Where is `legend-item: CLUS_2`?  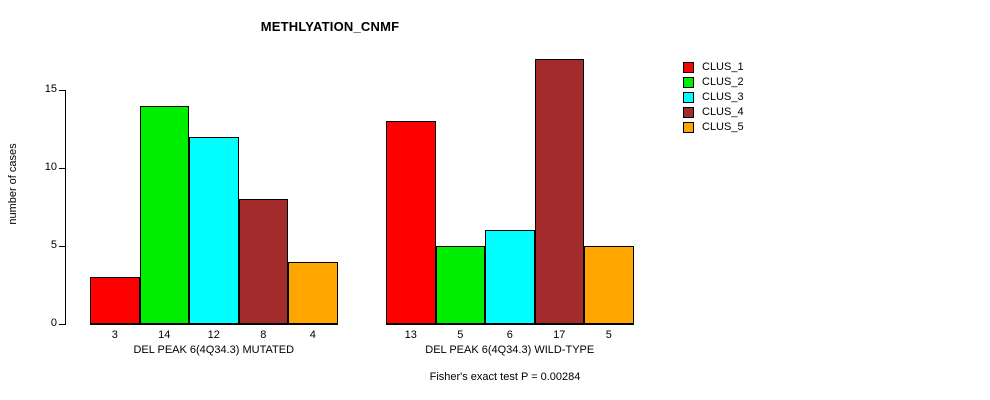
legend-item: CLUS_2 is located at coordinates (713, 82).